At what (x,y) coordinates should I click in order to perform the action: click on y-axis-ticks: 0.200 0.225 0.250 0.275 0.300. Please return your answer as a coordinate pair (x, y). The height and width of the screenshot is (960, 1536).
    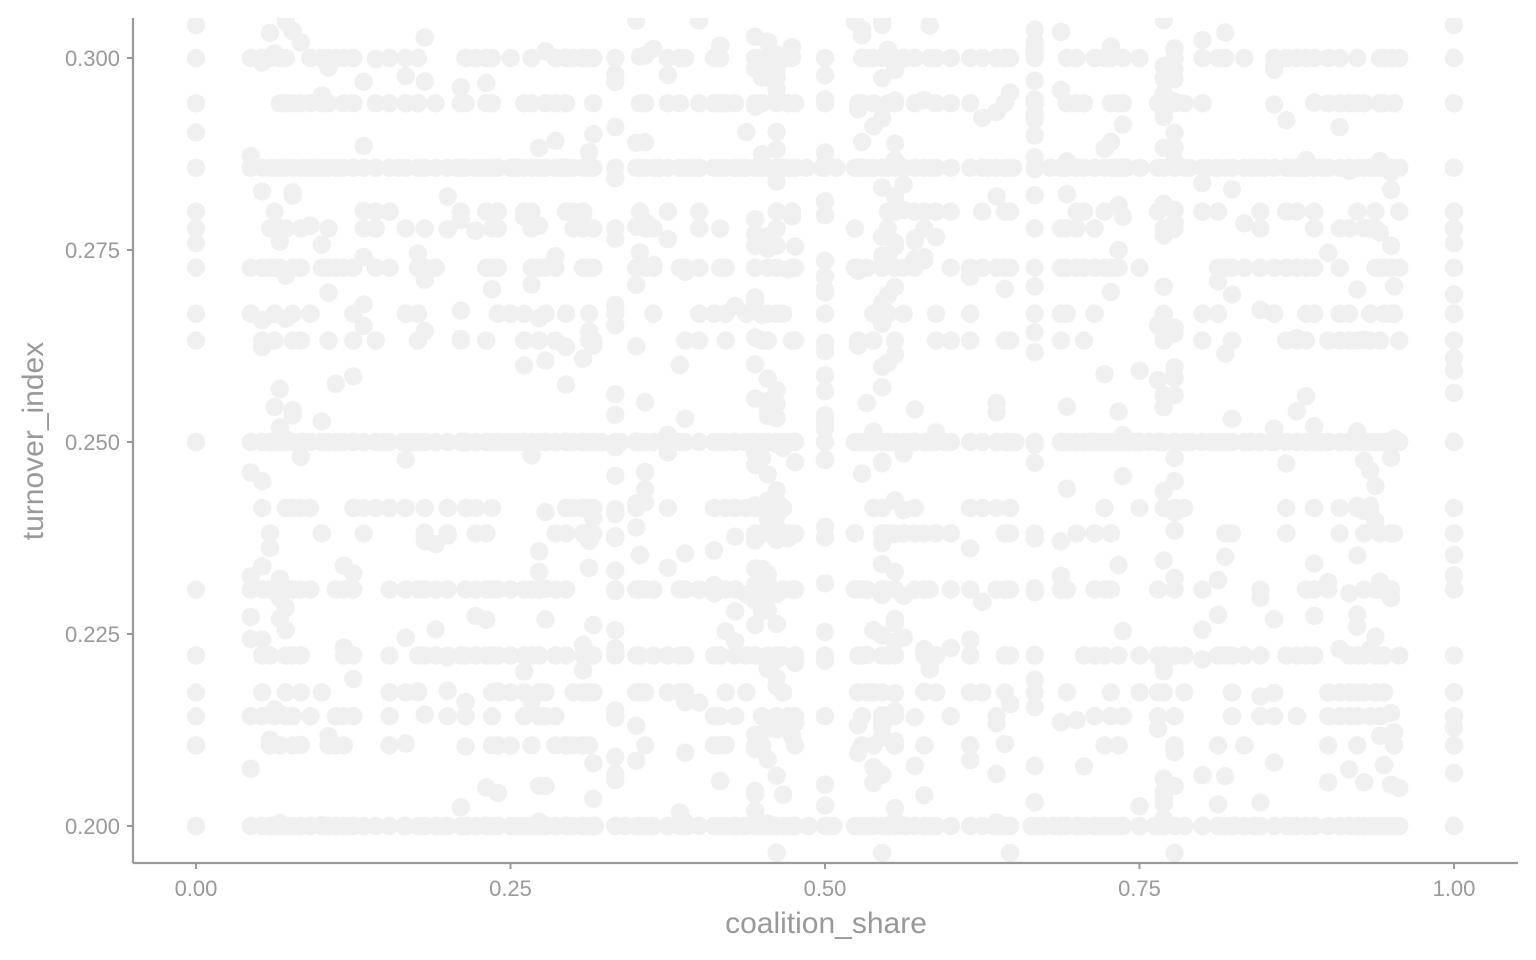
    Looking at the image, I should click on (99, 442).